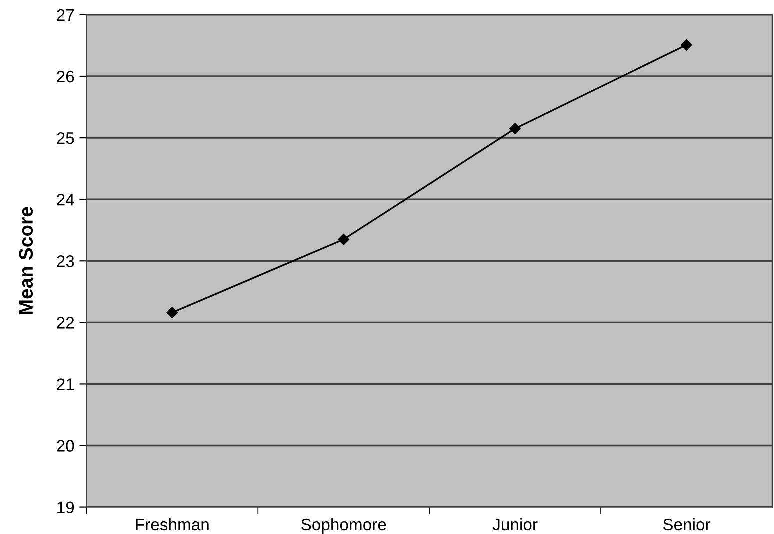 Image resolution: width=774 pixels, height=534 pixels. Describe the element at coordinates (65, 76) in the screenshot. I see `y-tick-label: 26` at that location.